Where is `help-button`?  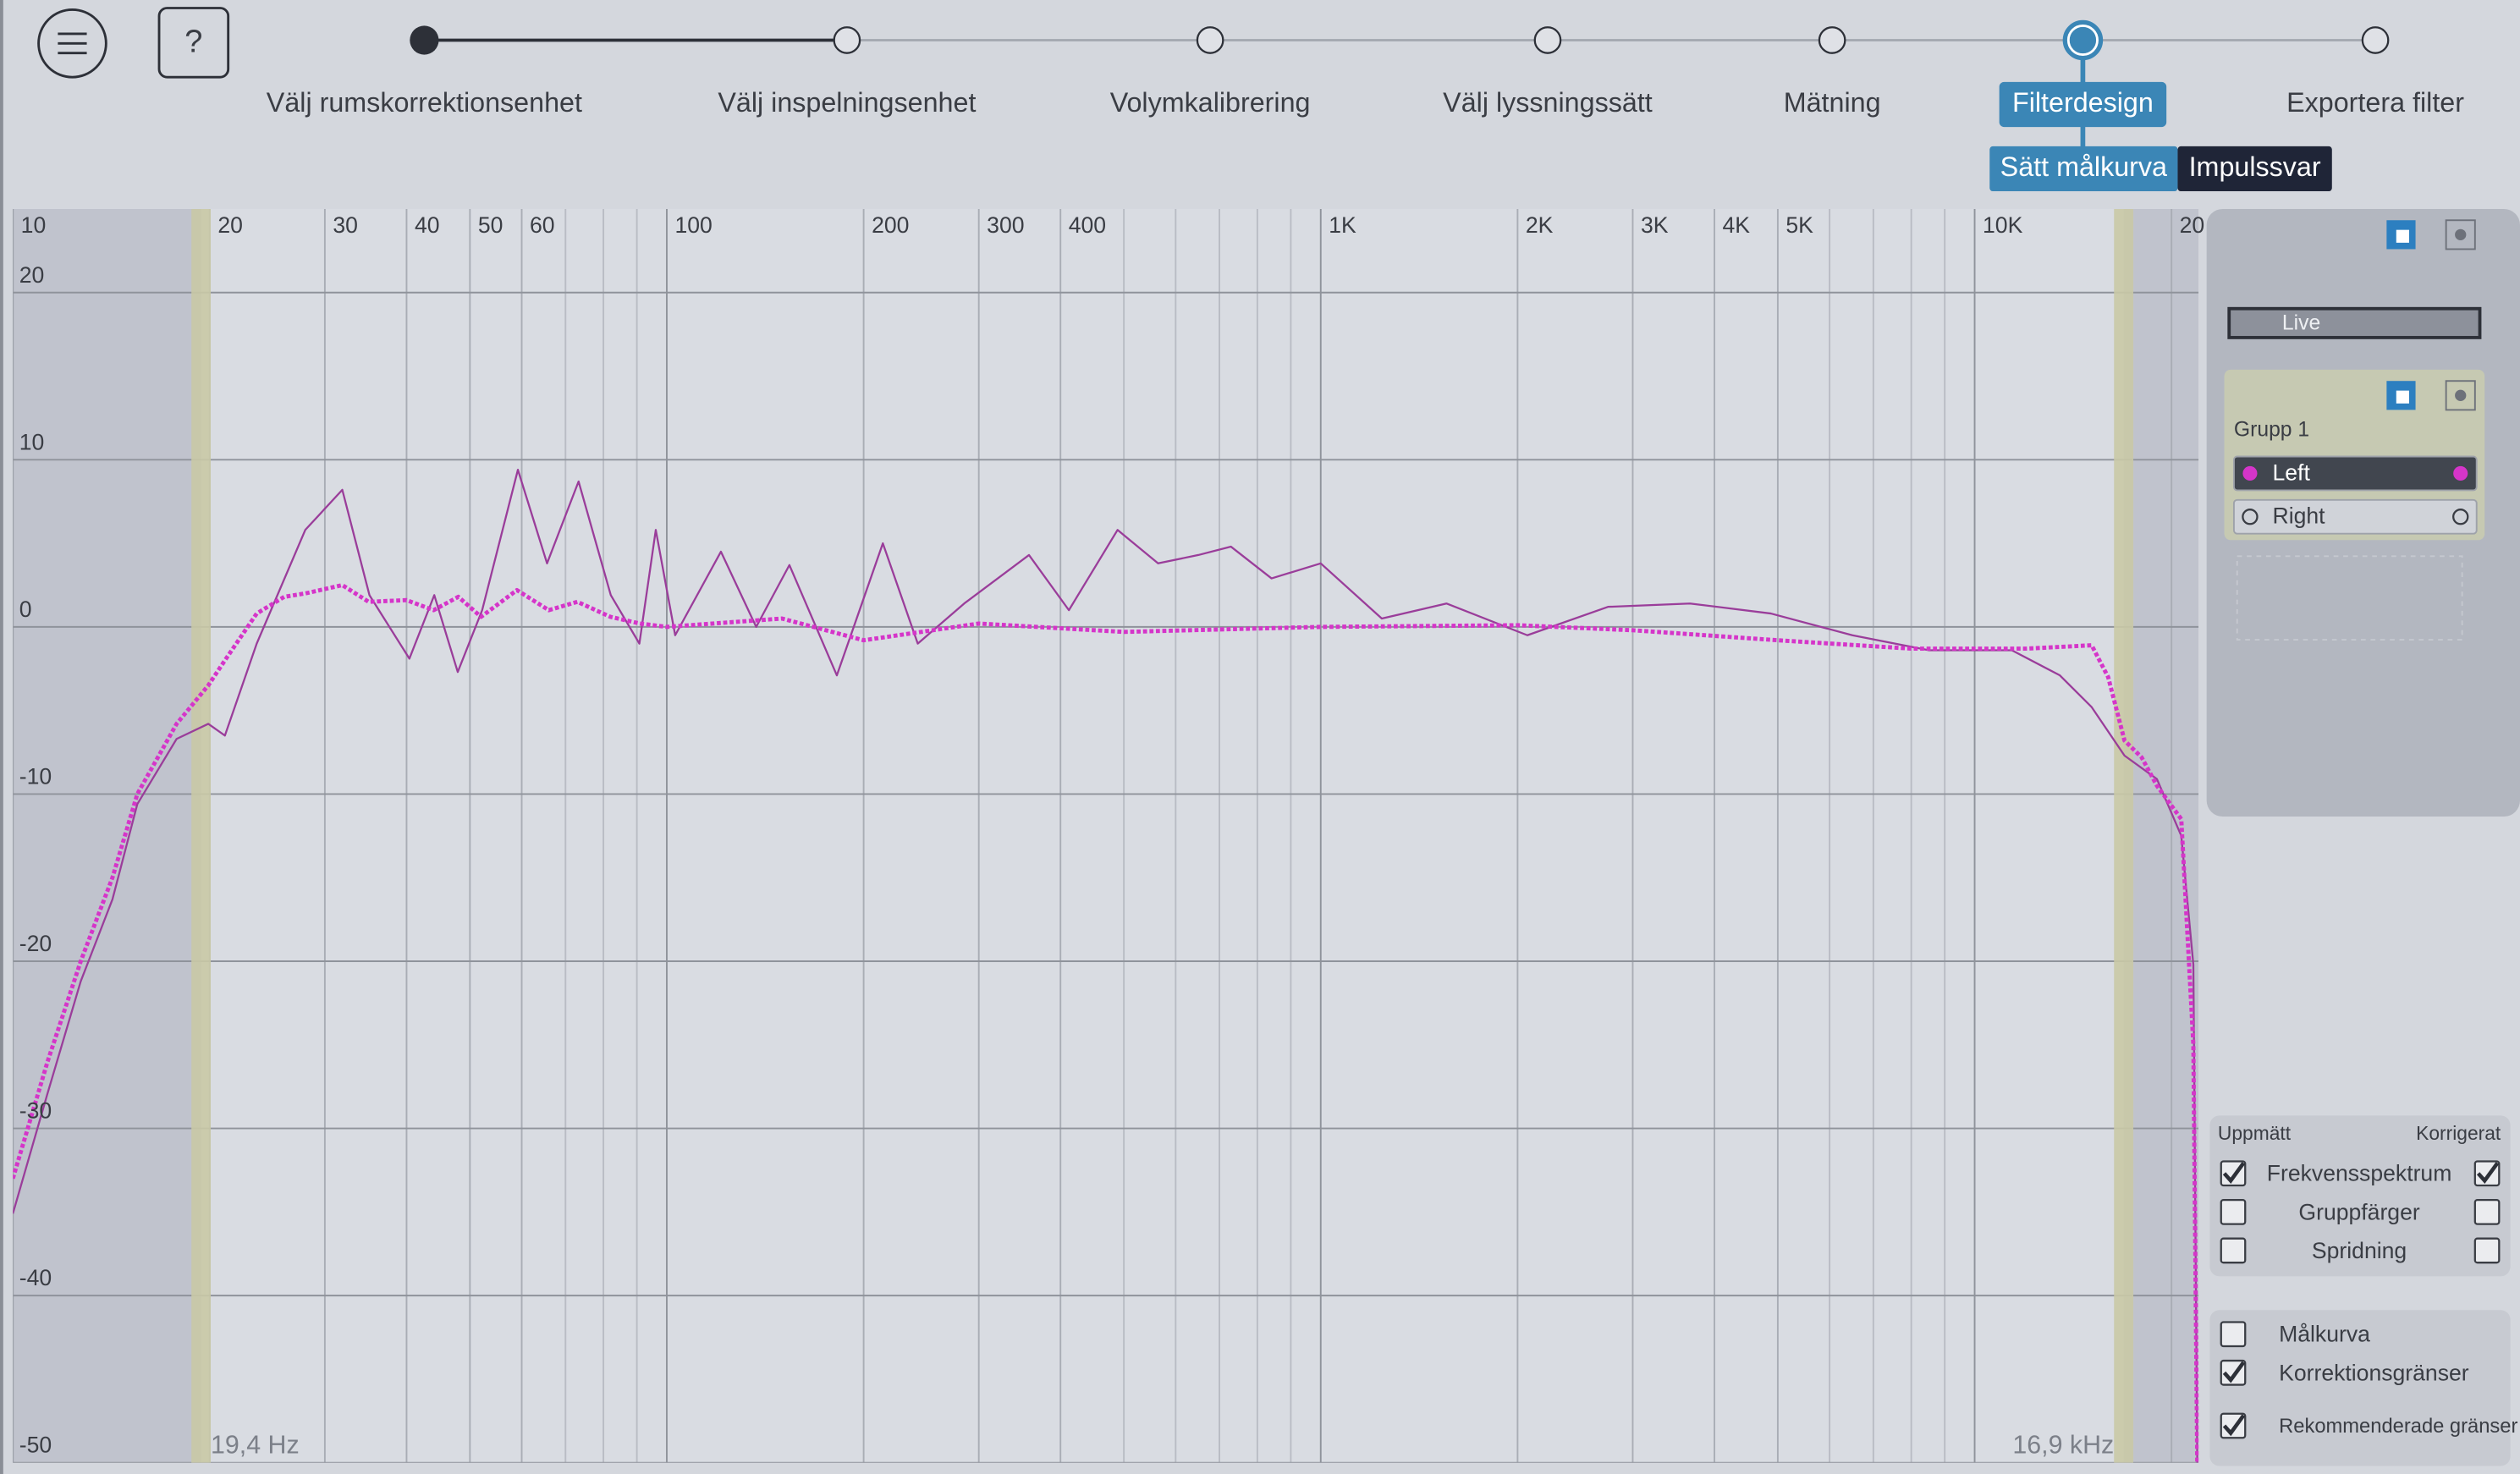
help-button is located at coordinates (193, 43).